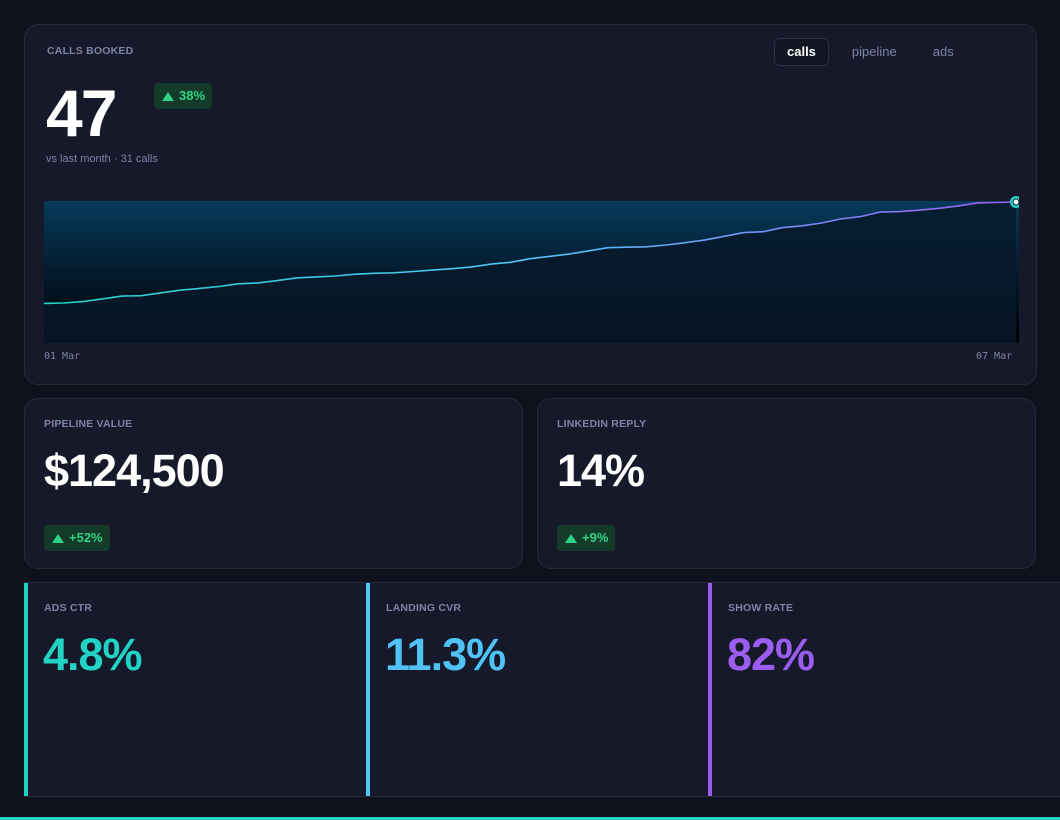 This screenshot has height=820, width=1060. What do you see at coordinates (273, 483) in the screenshot?
I see `pipeline-value-card: PIPELINE VALUE $124,500 +52%` at bounding box center [273, 483].